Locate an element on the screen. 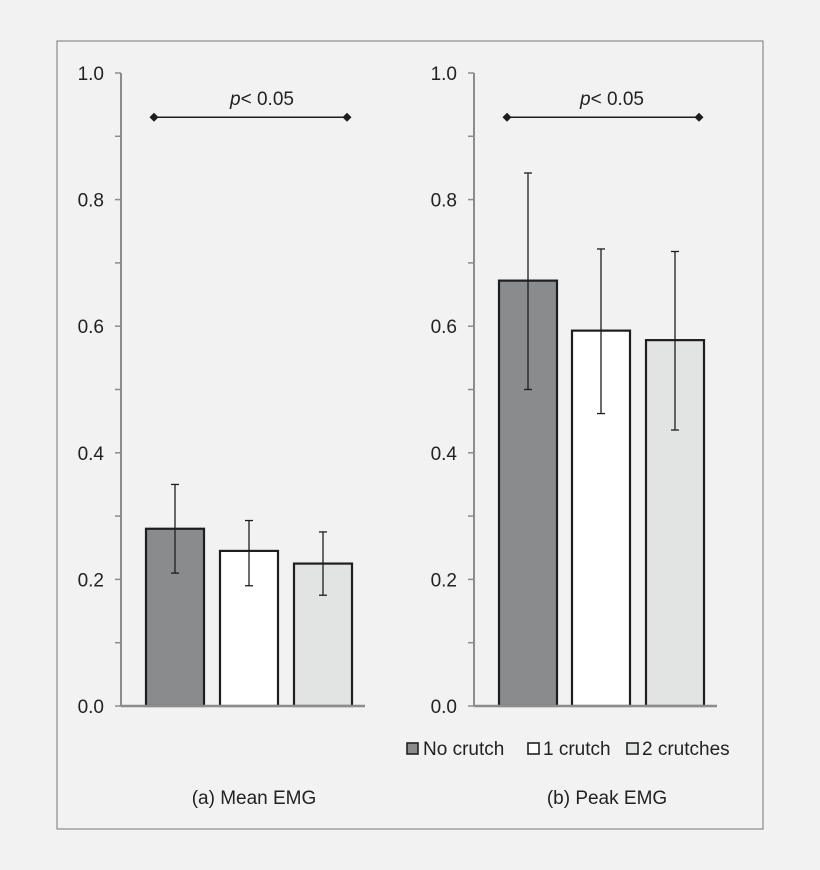 This screenshot has height=870, width=820. panel-caption: (a) Mean EMG is located at coordinates (254, 798).